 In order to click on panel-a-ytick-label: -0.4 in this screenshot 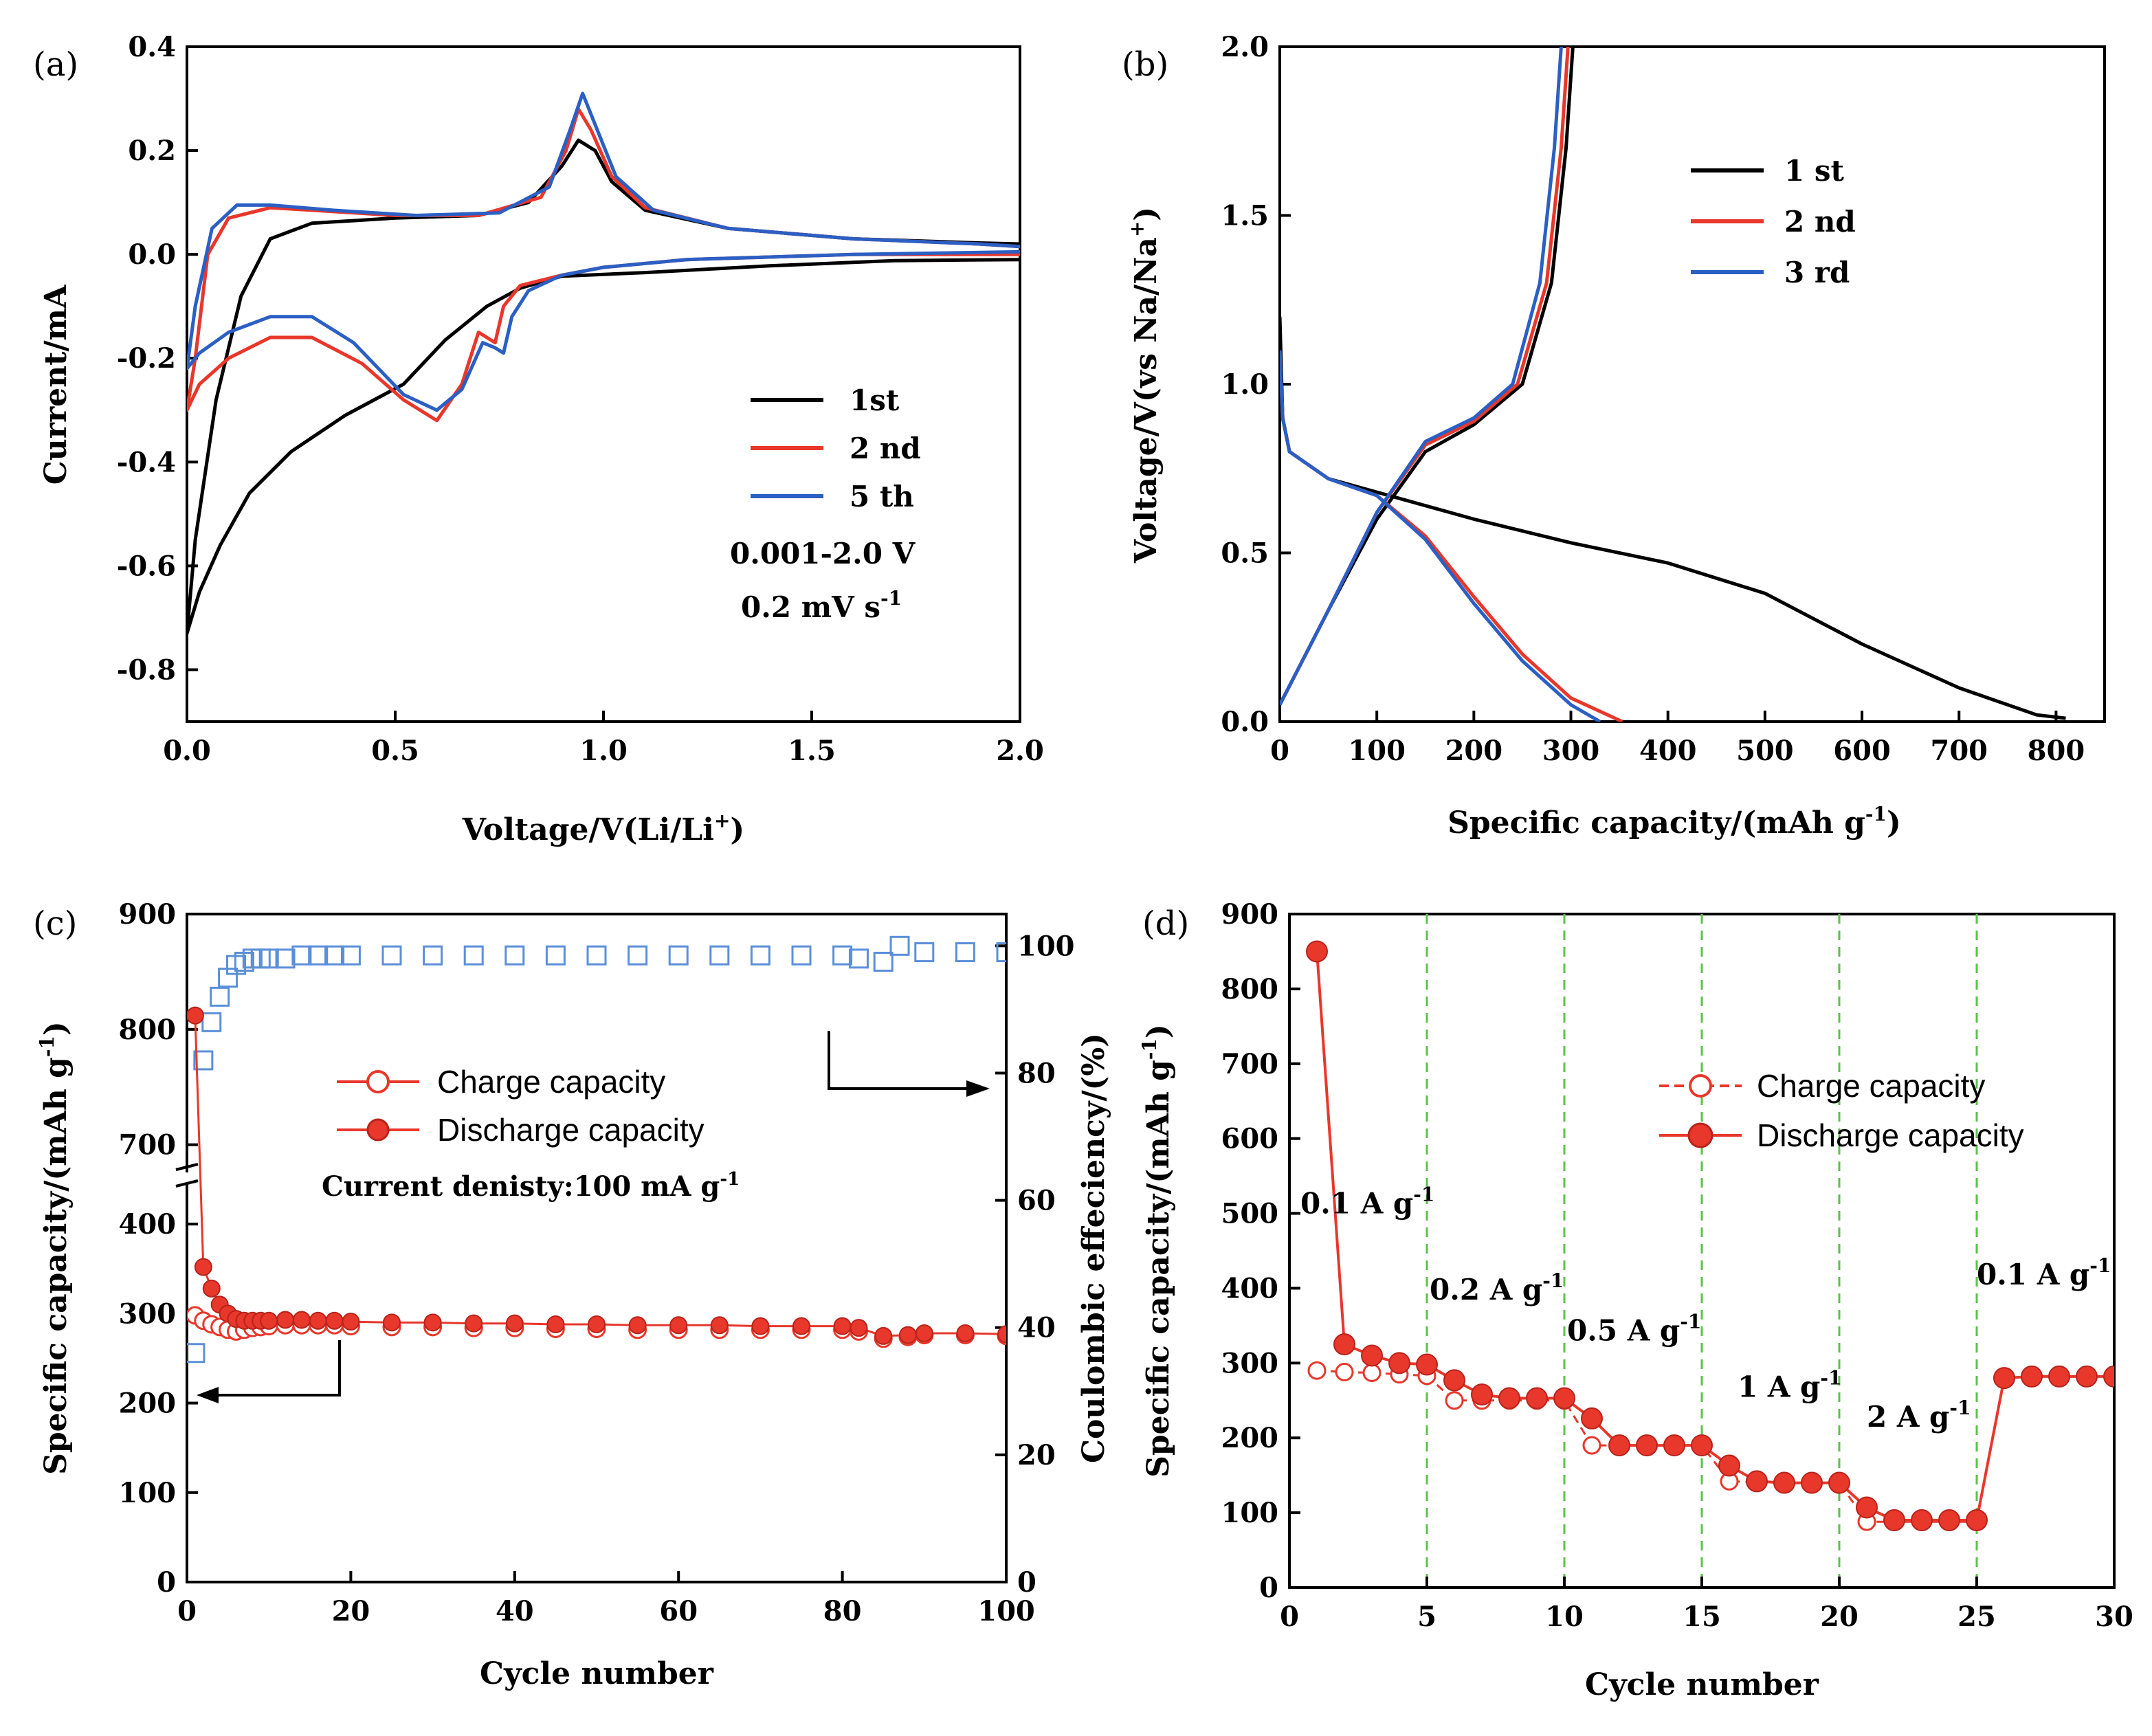, I will do `click(146, 462)`.